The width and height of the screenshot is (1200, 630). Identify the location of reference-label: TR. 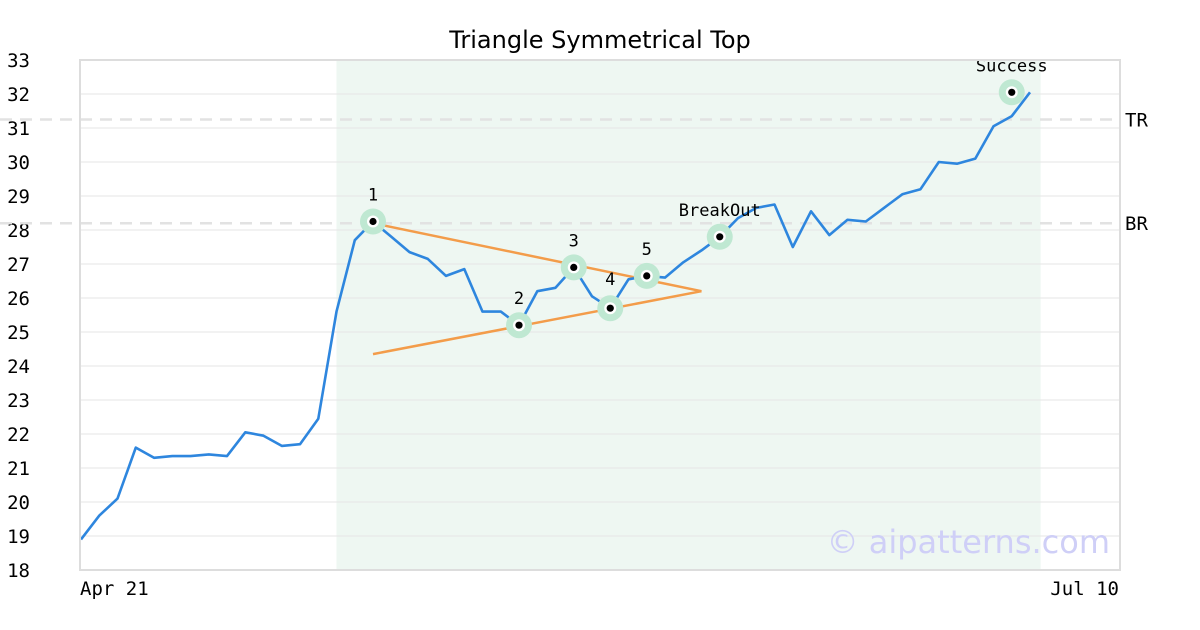
(1136, 121).